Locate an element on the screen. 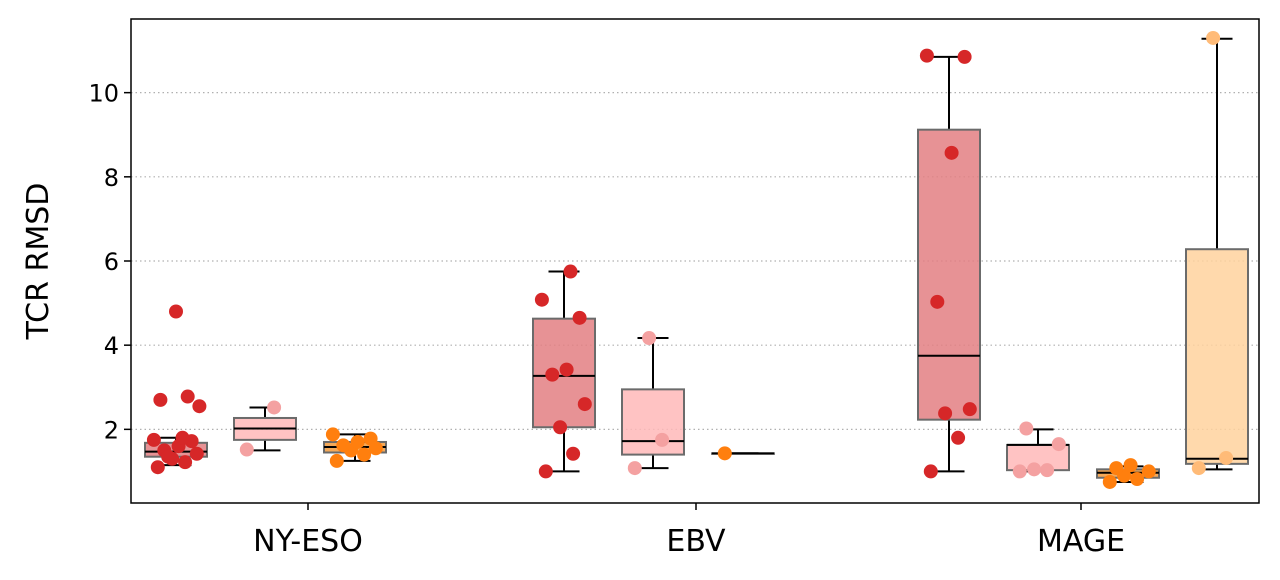 This screenshot has width=1280, height=580. y-tick-label: 2 is located at coordinates (111, 430).